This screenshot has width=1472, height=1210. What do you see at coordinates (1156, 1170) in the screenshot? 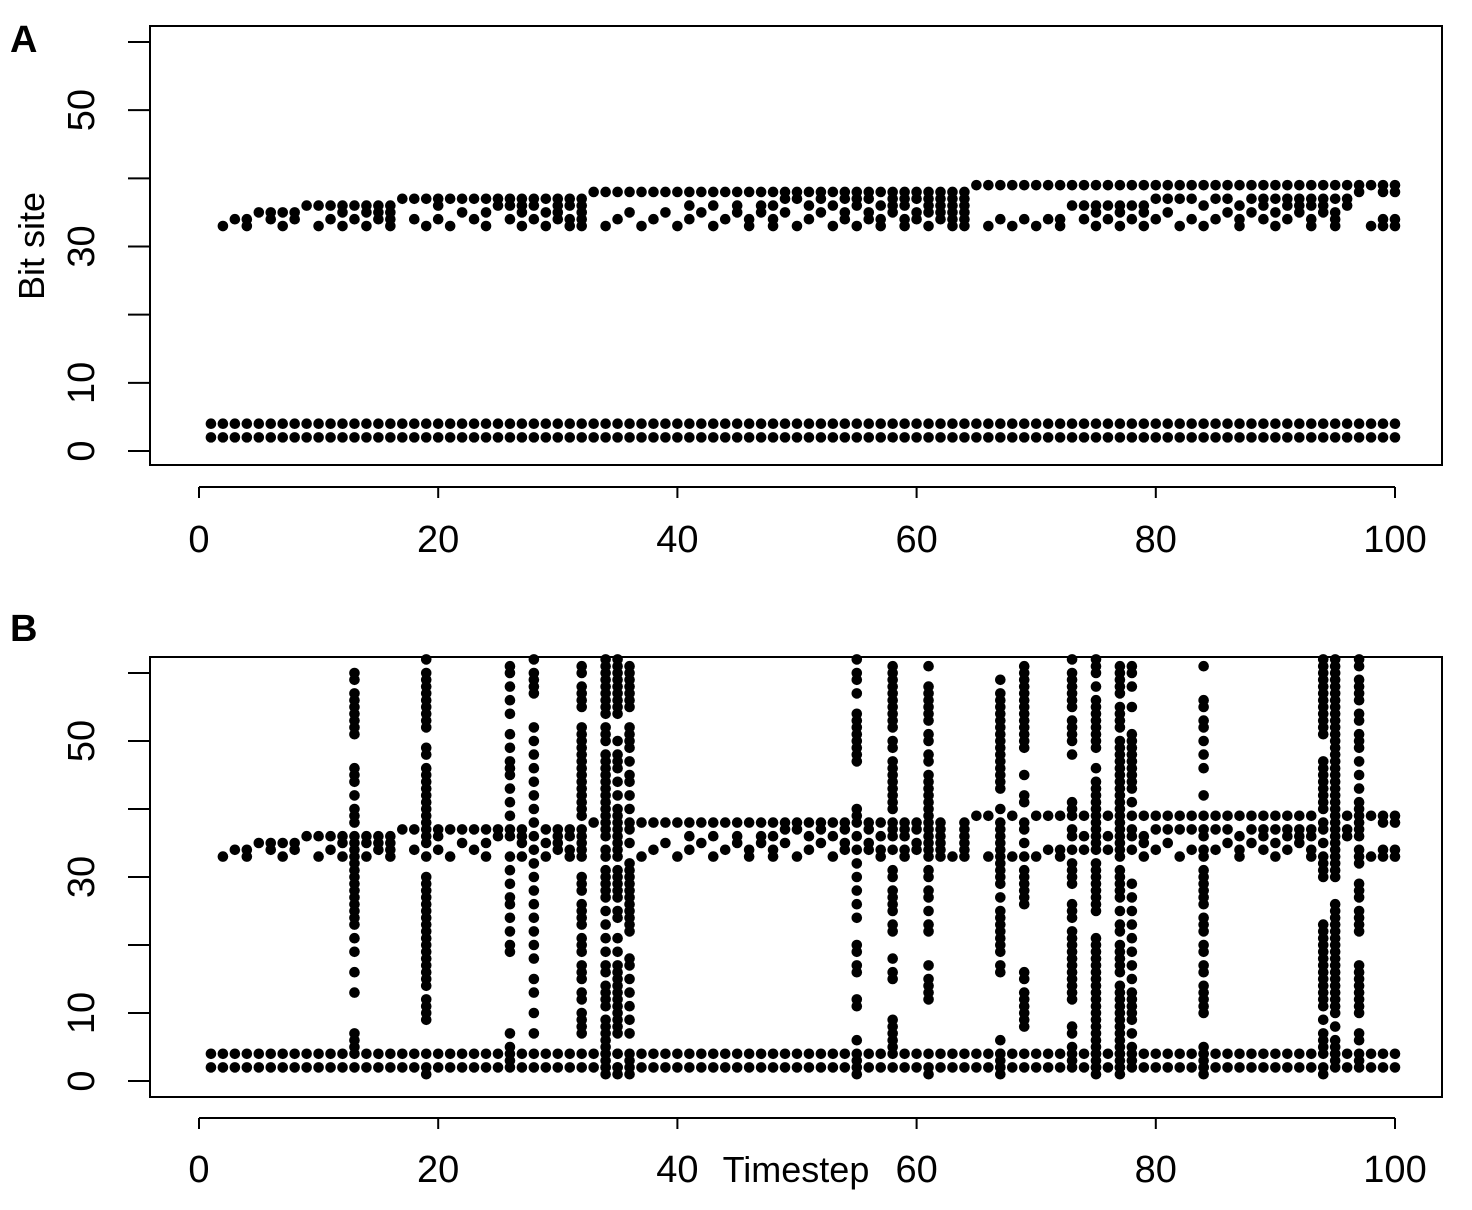
I see `x-tick-label: 80` at bounding box center [1156, 1170].